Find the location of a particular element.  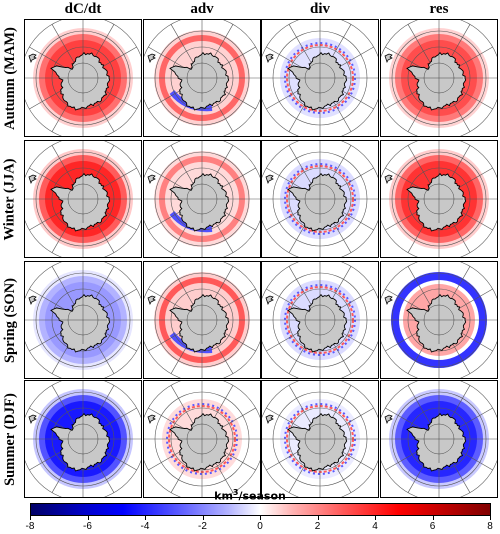

colorbar-tick-label: -6 is located at coordinates (87, 526).